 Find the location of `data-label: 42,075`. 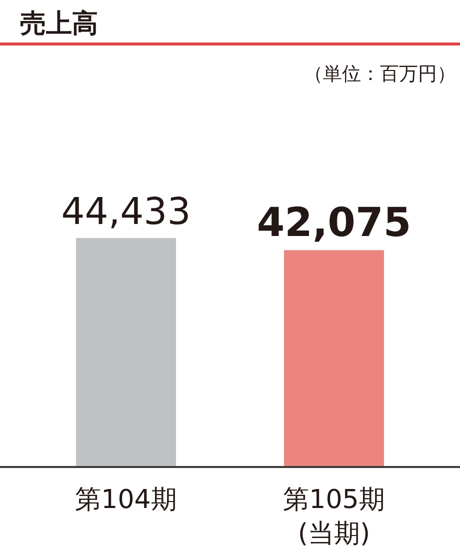

data-label: 42,075 is located at coordinates (334, 223).